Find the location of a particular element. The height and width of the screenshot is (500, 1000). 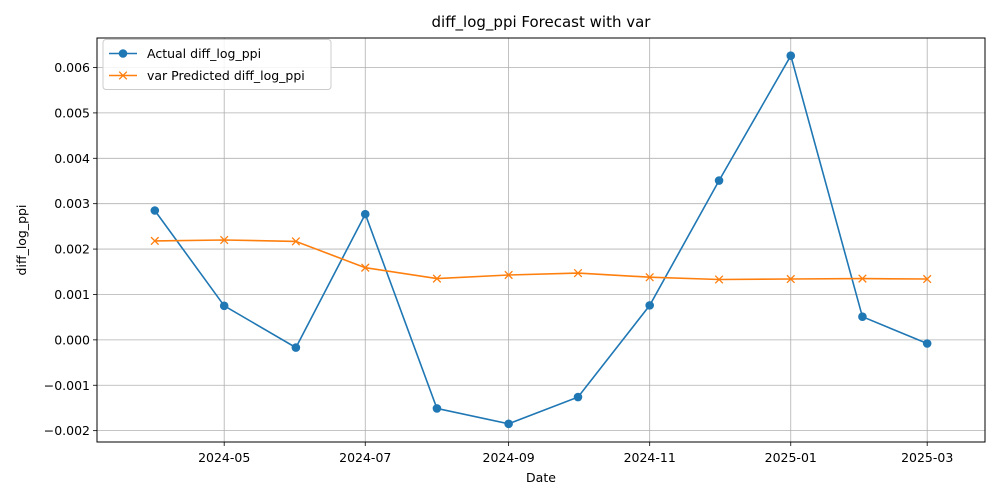

y-tick-label: 0.001 is located at coordinates (72, 294).